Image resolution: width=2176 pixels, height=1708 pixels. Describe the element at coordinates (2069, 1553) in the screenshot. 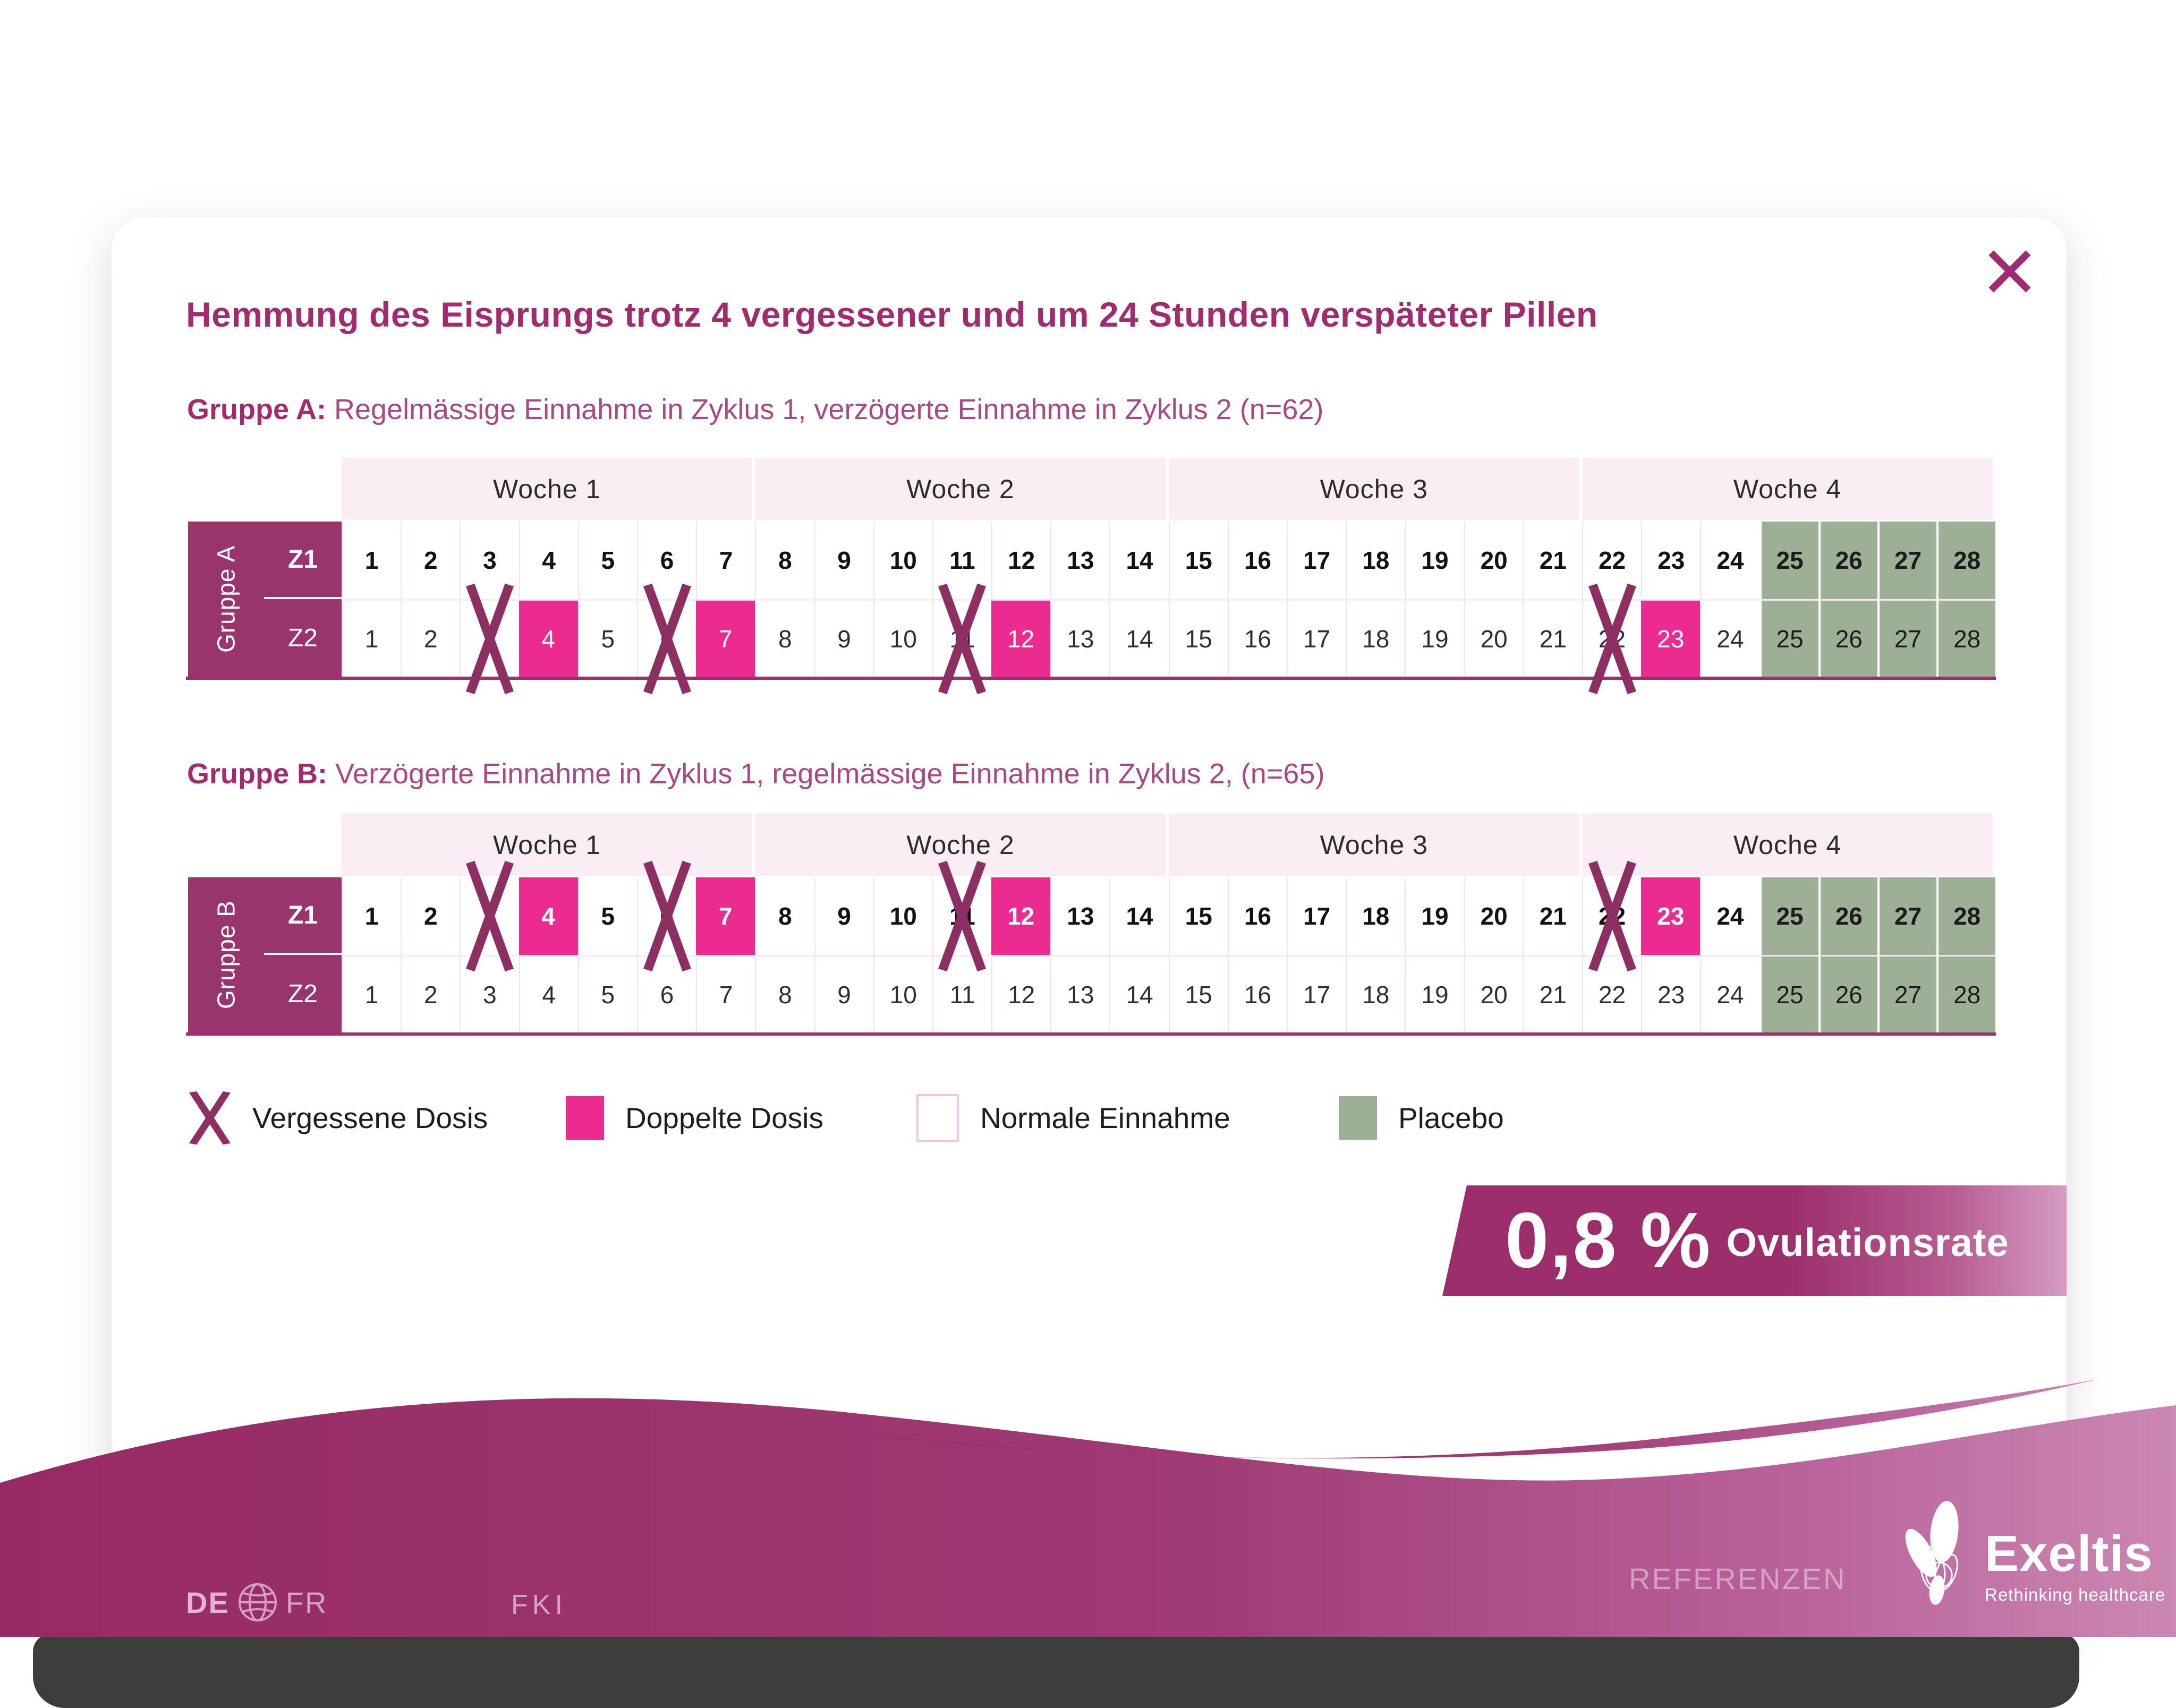

I see `brand-name: Exeltis` at that location.